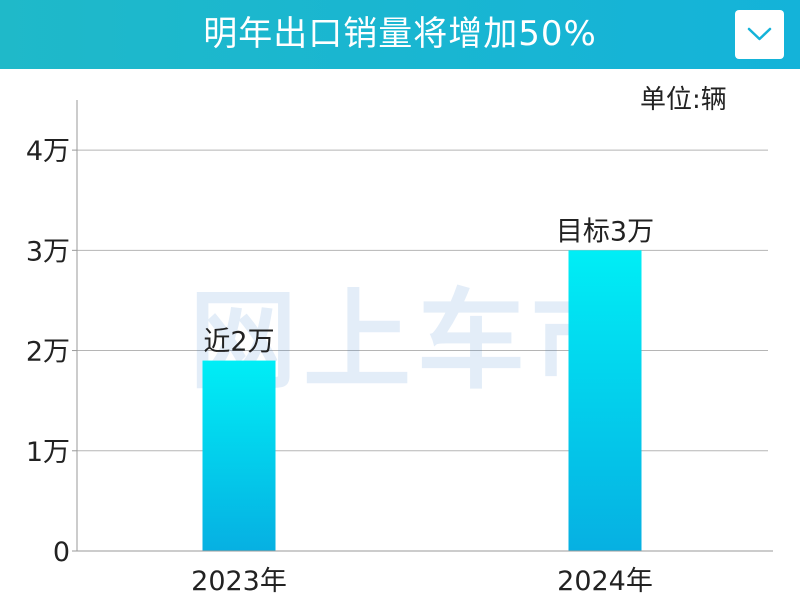  I want to click on y-tick-label: 2万, so click(48, 352).